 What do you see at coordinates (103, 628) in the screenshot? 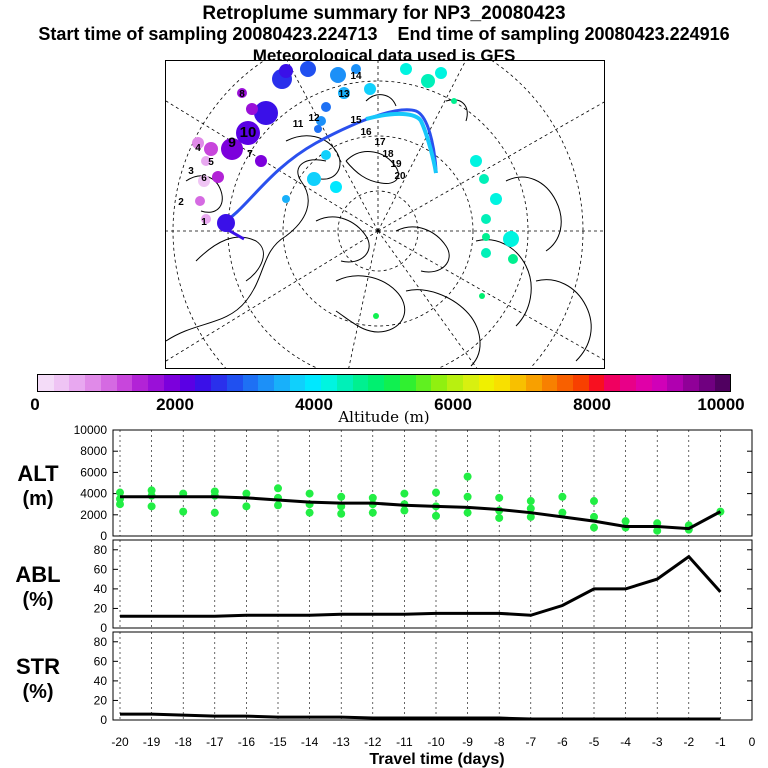
I see `y-tick-label: 0` at bounding box center [103, 628].